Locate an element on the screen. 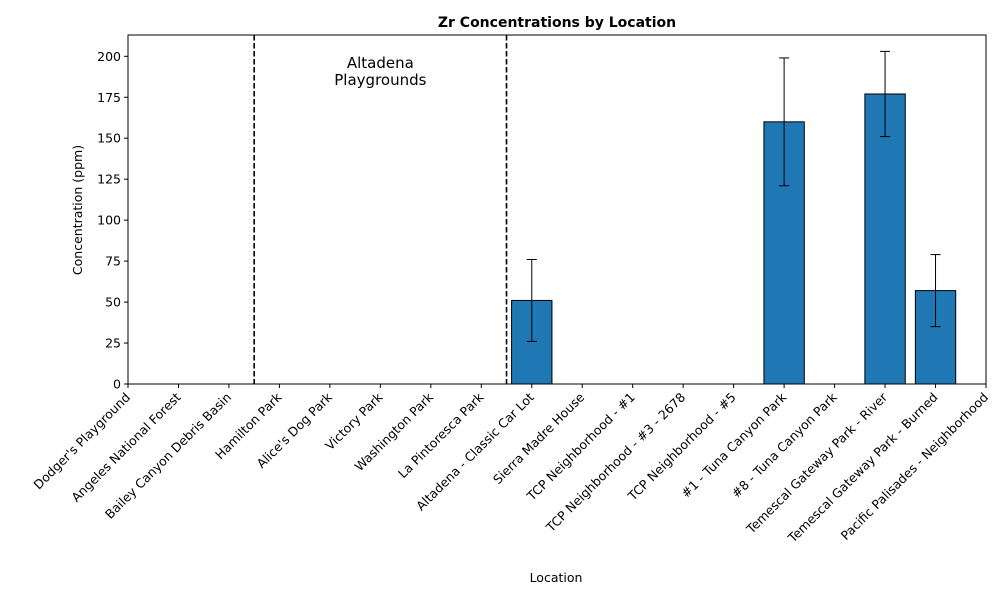 This screenshot has height=600, width=1000. y-axis-label: Concentration (ppm) is located at coordinates (77, 210).